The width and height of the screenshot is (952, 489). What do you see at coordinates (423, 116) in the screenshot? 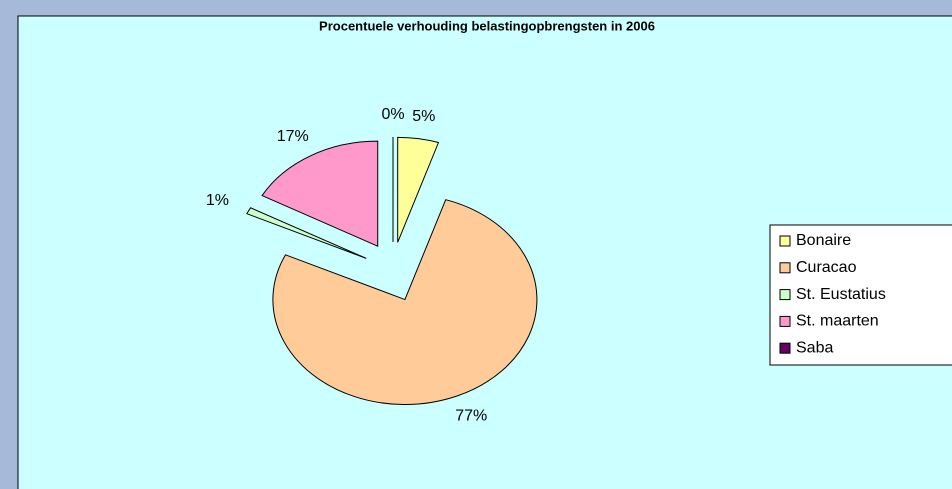
I see `data-label: 5%` at bounding box center [423, 116].